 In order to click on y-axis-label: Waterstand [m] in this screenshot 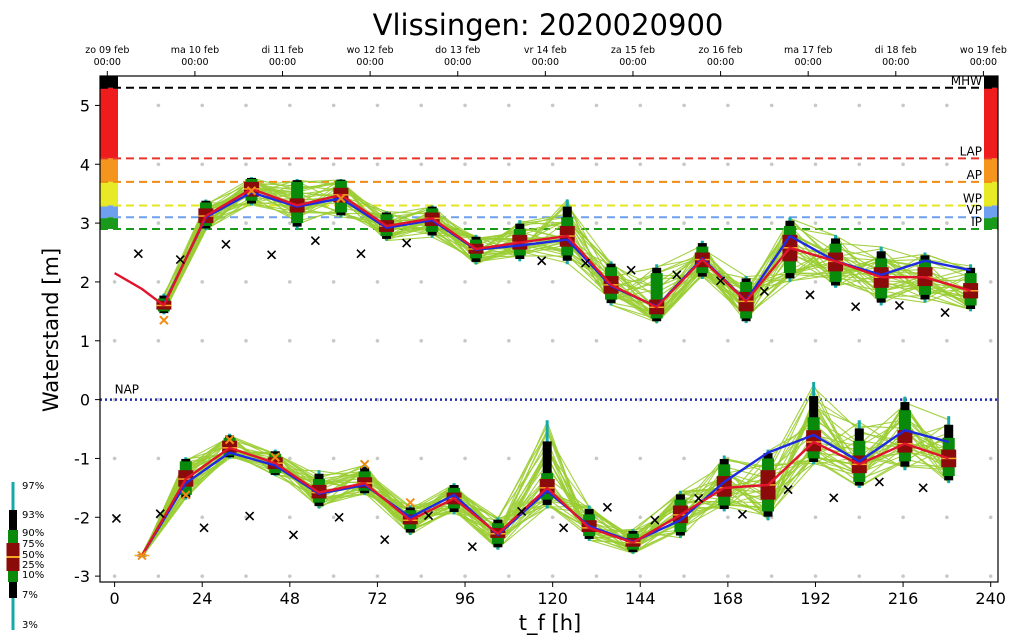, I will do `click(51, 330)`.